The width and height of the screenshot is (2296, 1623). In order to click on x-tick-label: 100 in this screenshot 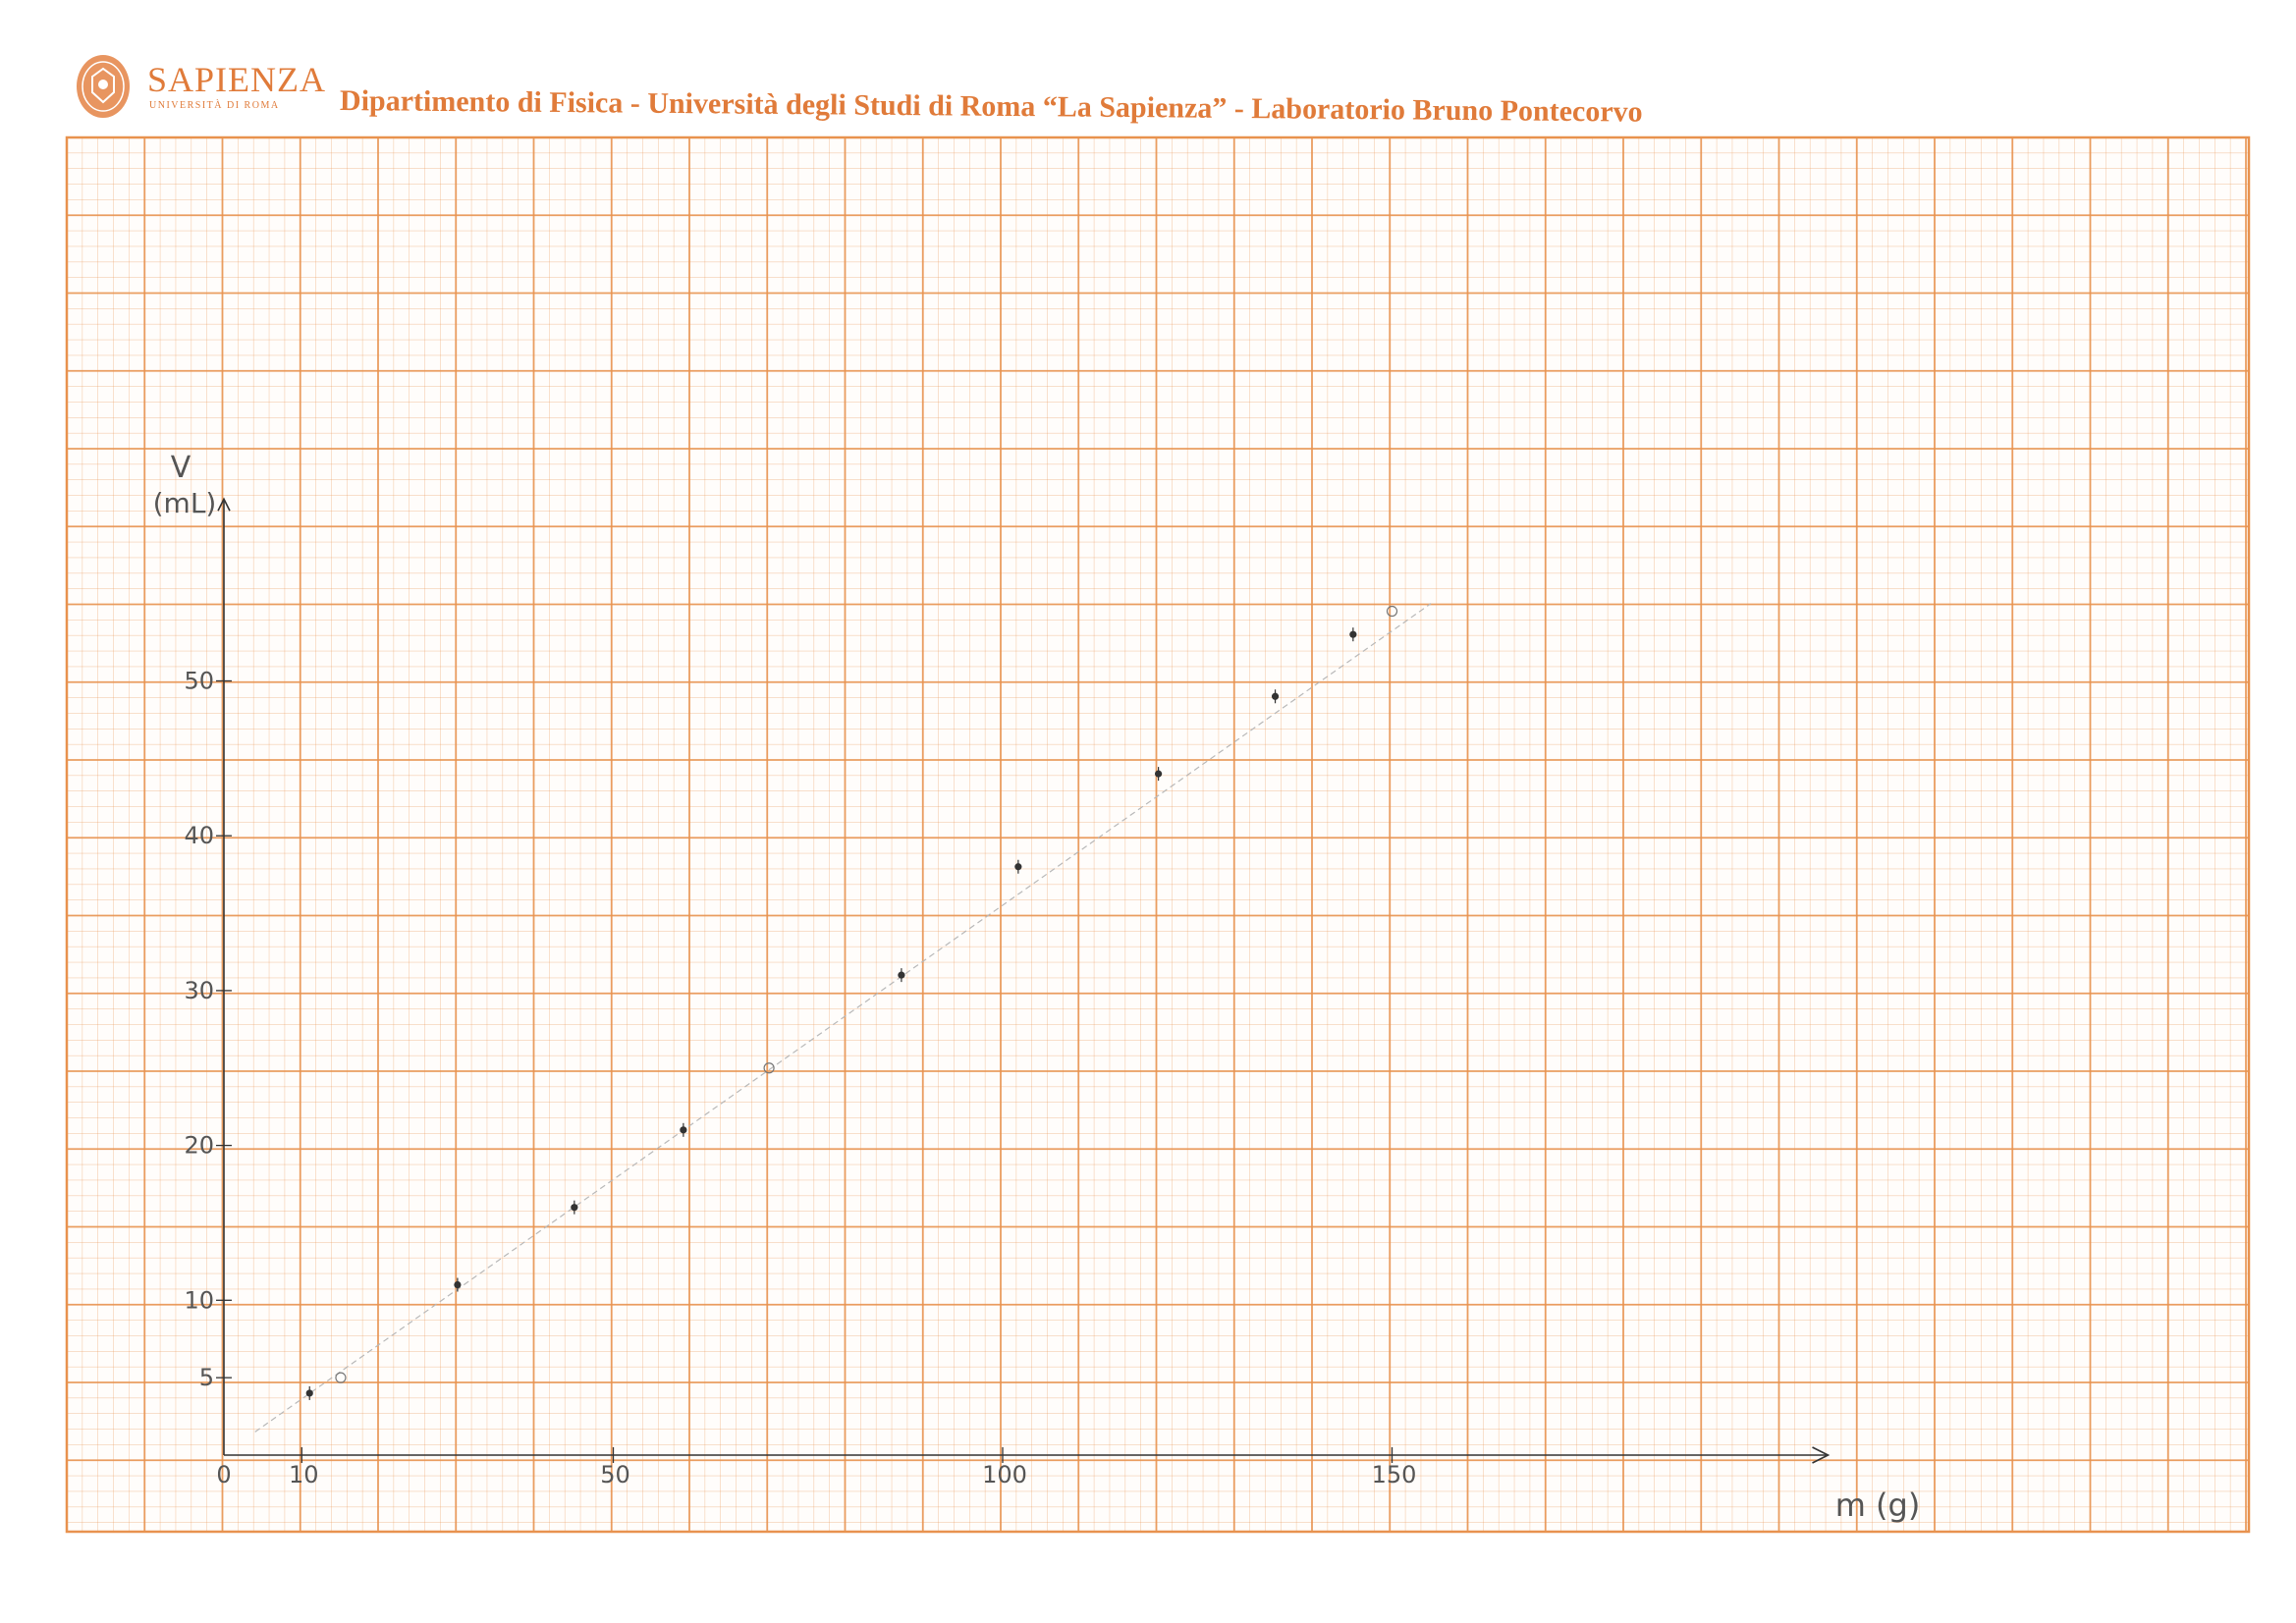, I will do `click(1004, 1474)`.